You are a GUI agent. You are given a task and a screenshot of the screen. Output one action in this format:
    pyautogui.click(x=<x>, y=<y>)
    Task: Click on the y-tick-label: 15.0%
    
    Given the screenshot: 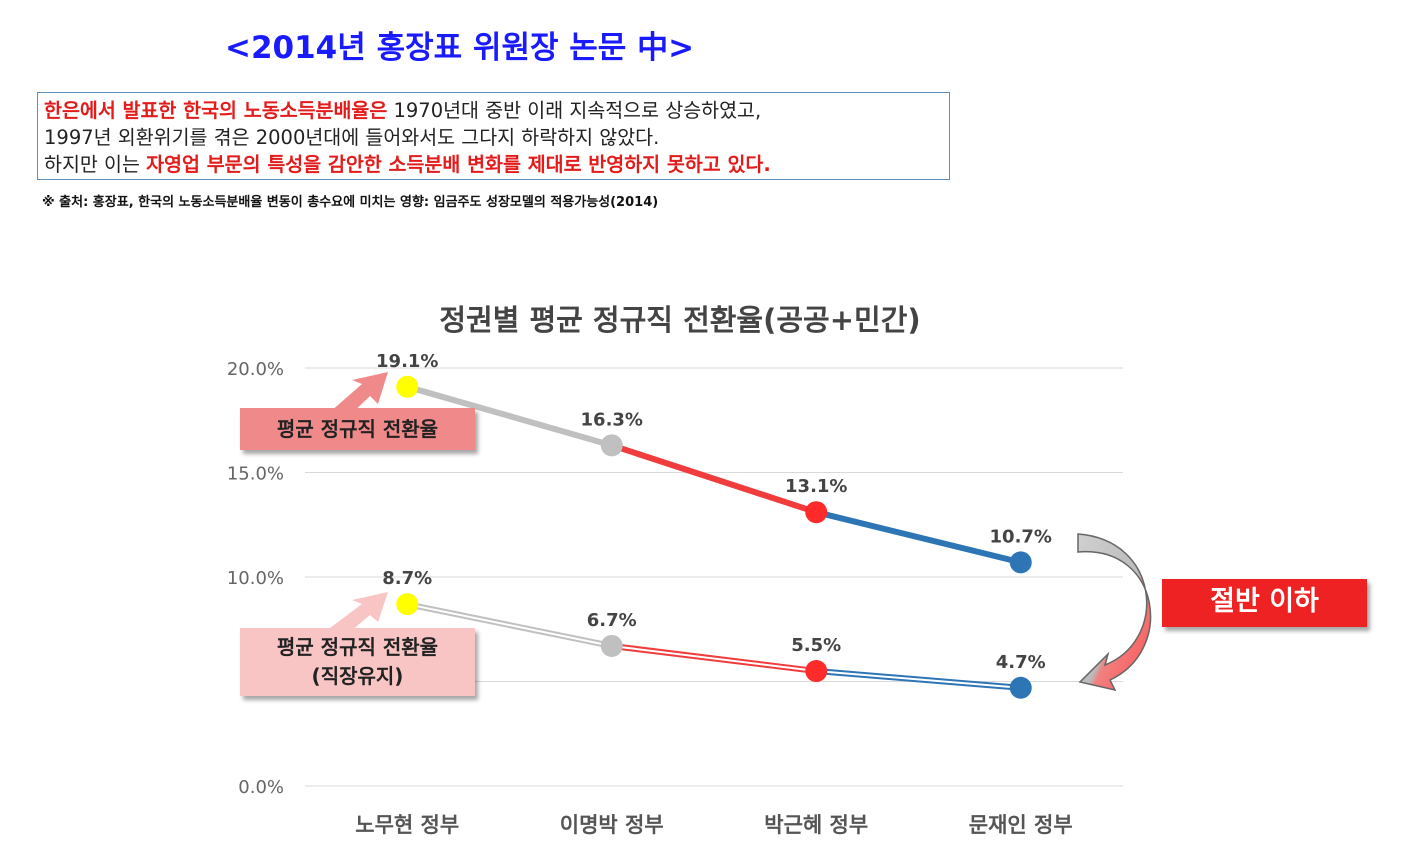 What is the action you would take?
    pyautogui.click(x=255, y=474)
    